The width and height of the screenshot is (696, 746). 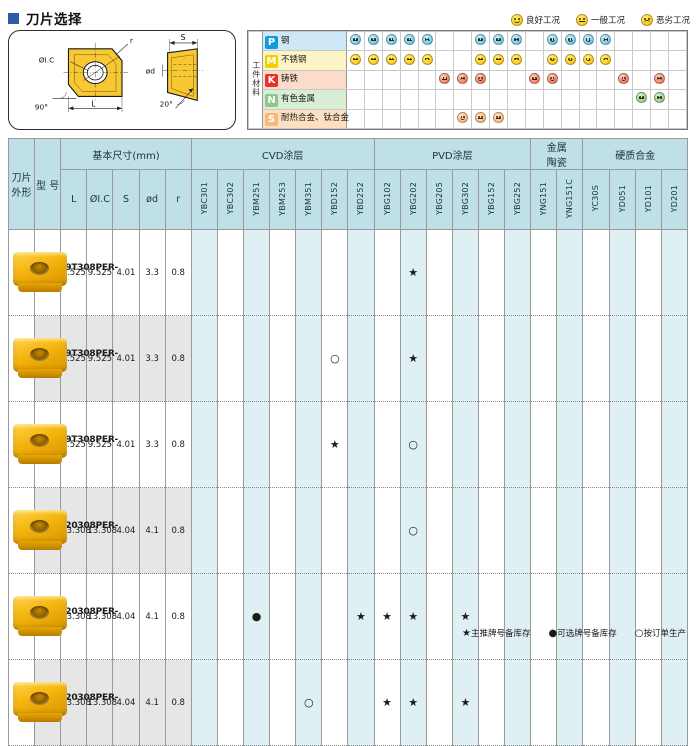 What do you see at coordinates (465, 358) in the screenshot?
I see `grade-cell-YBG302` at bounding box center [465, 358].